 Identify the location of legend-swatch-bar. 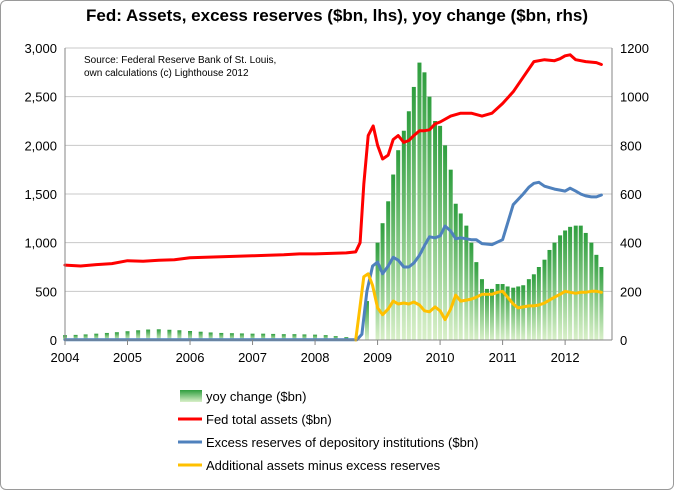
(191, 396).